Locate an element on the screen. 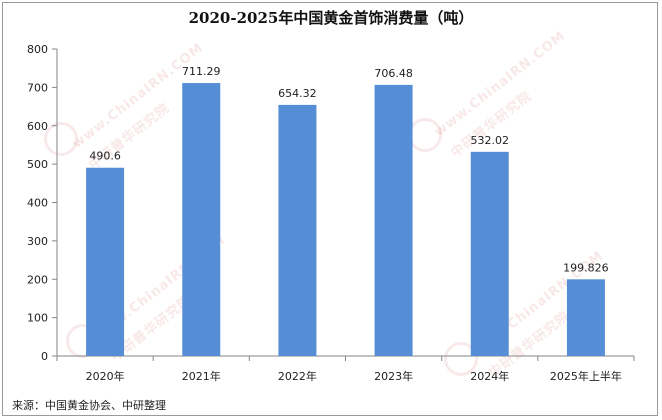  y-tick-label: 700 is located at coordinates (37, 87).